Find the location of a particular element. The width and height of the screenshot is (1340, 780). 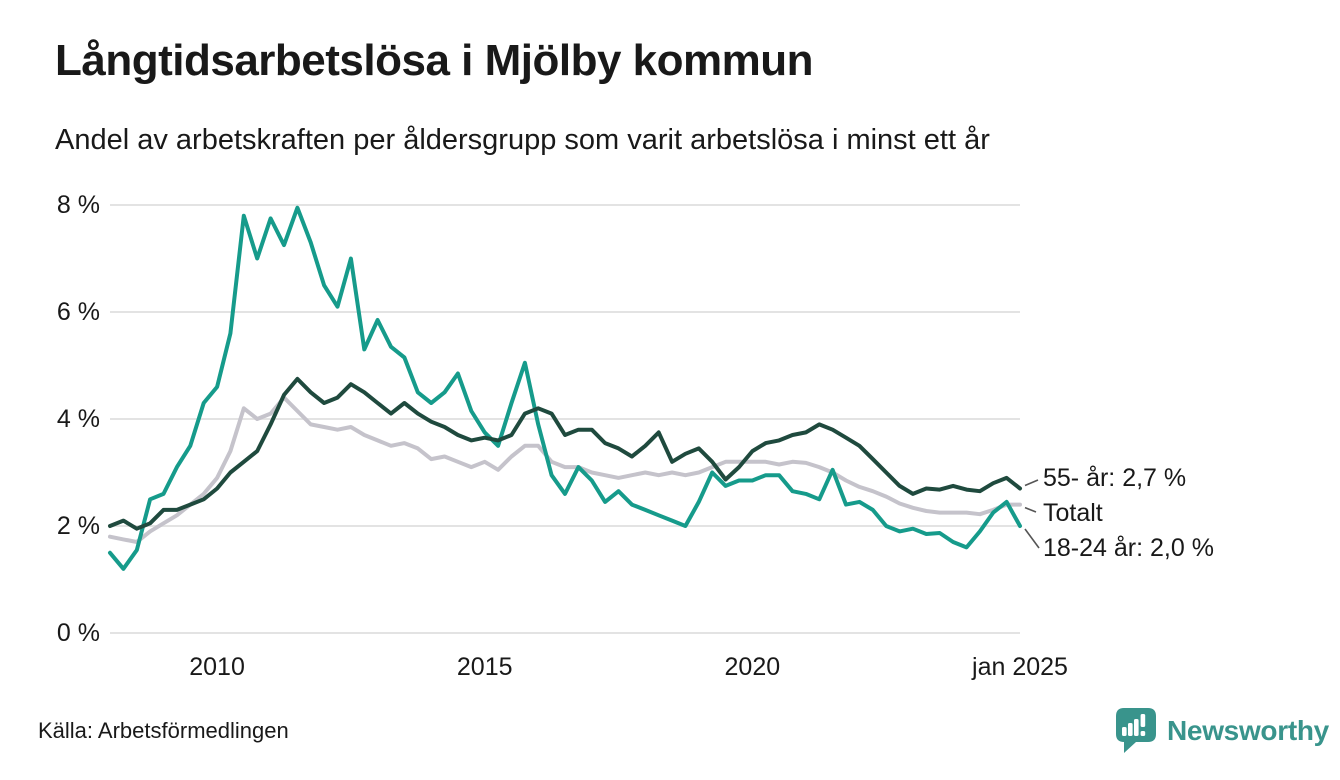

newsworthy-wordmark: Newsworthy is located at coordinates (1248, 730).